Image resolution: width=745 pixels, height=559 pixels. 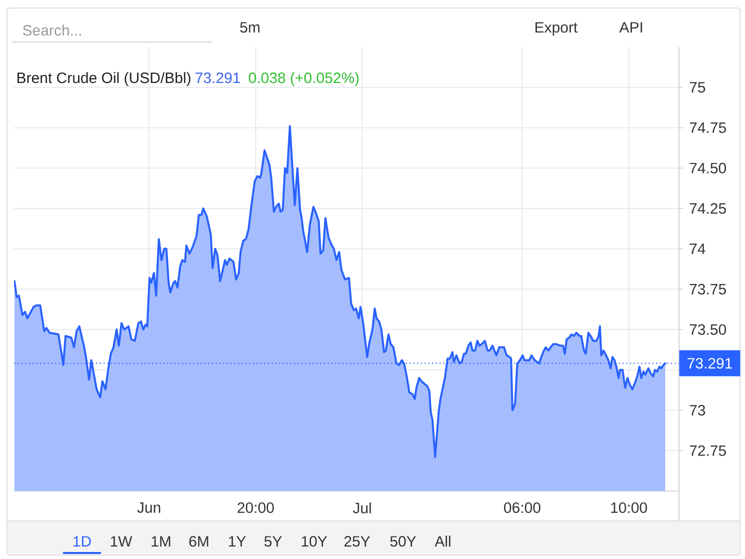 What do you see at coordinates (710, 363) in the screenshot?
I see `ref-line-label: 73.291` at bounding box center [710, 363].